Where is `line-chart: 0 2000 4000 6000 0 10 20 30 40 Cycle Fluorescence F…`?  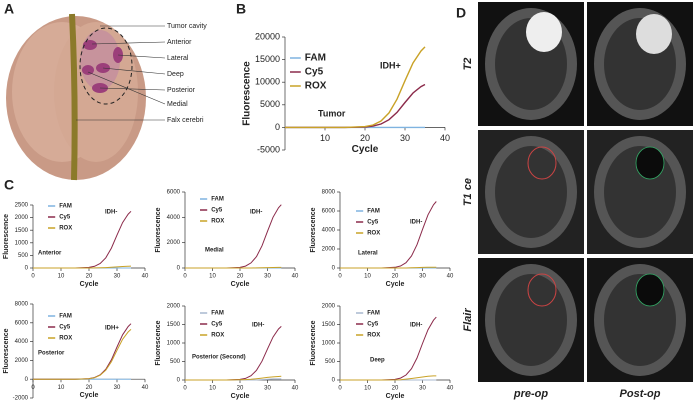
line-chart: 0 2000 4000 6000 0 10 20 30 40 Cycle Fluorescence F… is located at coordinates (227, 239).